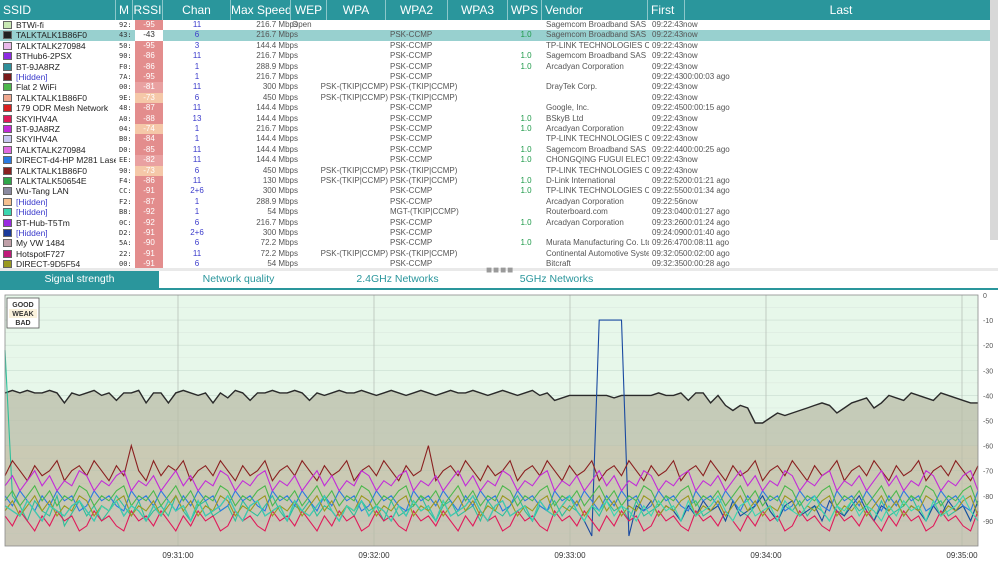  What do you see at coordinates (597, 139) in the screenshot?
I see `cell-vendor: TP-LINK TECHNOLOGIES CO.,LTD` at bounding box center [597, 139].